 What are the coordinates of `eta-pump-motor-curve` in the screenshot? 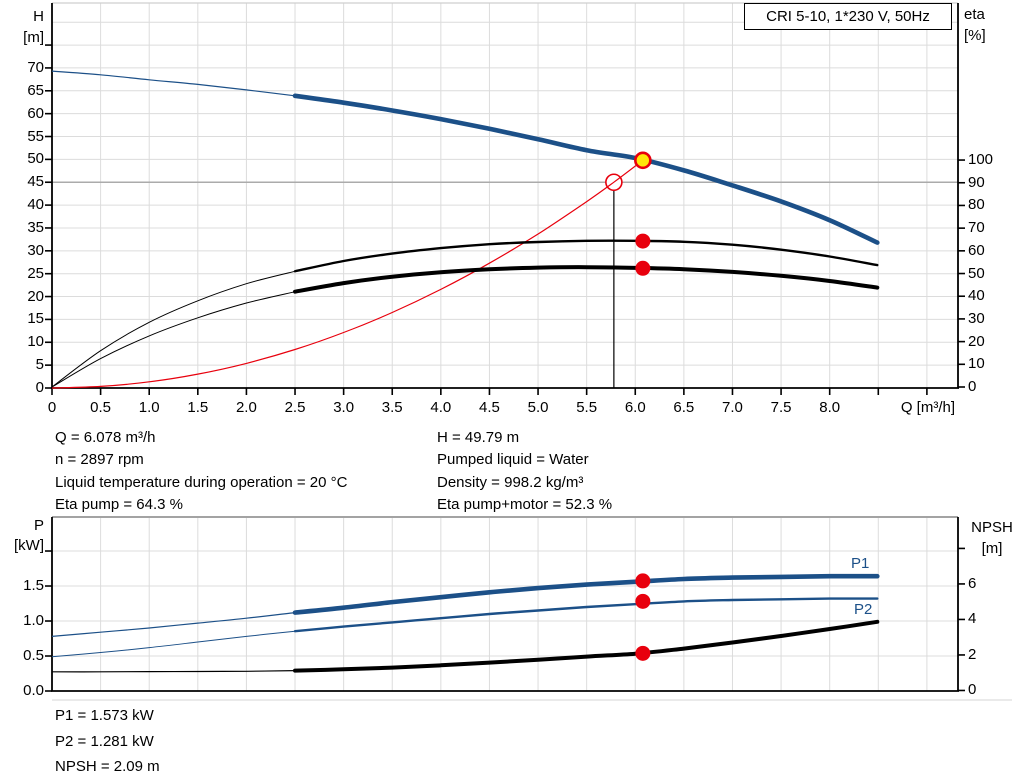 It's located at (173, 339).